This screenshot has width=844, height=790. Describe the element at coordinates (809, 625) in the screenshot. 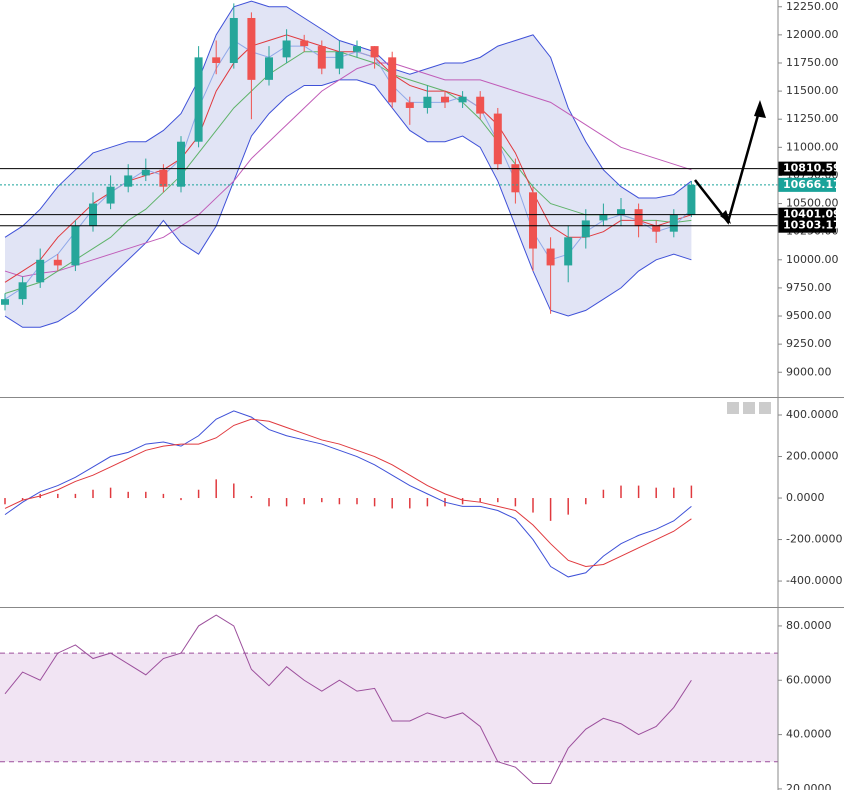

I see `y-tick-label: 80.0000` at that location.